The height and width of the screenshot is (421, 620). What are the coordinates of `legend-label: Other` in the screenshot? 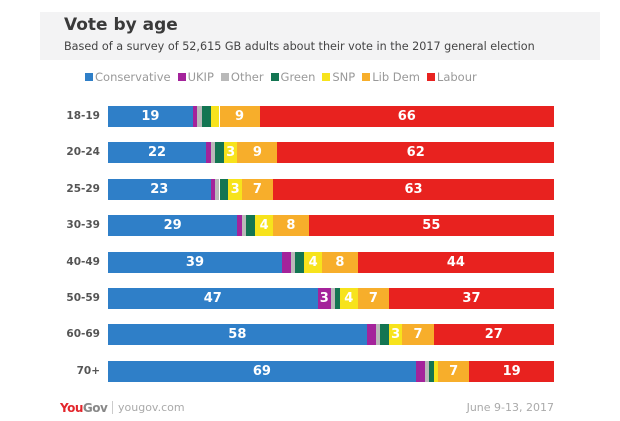 It's located at (247, 77).